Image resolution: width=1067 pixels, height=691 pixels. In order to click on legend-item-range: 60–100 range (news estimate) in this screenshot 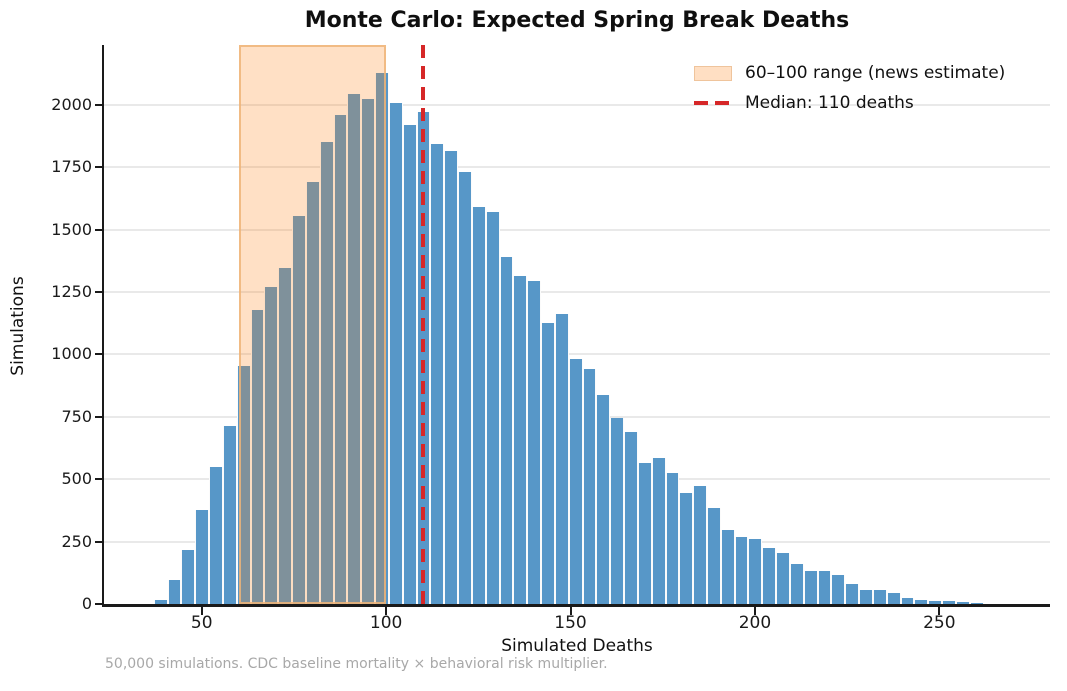, I will do `click(849, 73)`.